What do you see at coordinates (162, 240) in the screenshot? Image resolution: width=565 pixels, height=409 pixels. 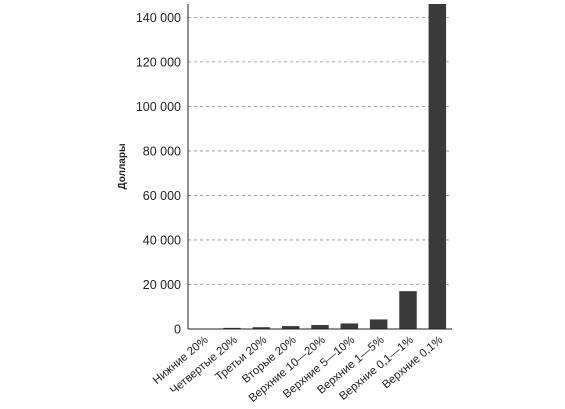 I see `y-tick-label: 40 000` at bounding box center [162, 240].